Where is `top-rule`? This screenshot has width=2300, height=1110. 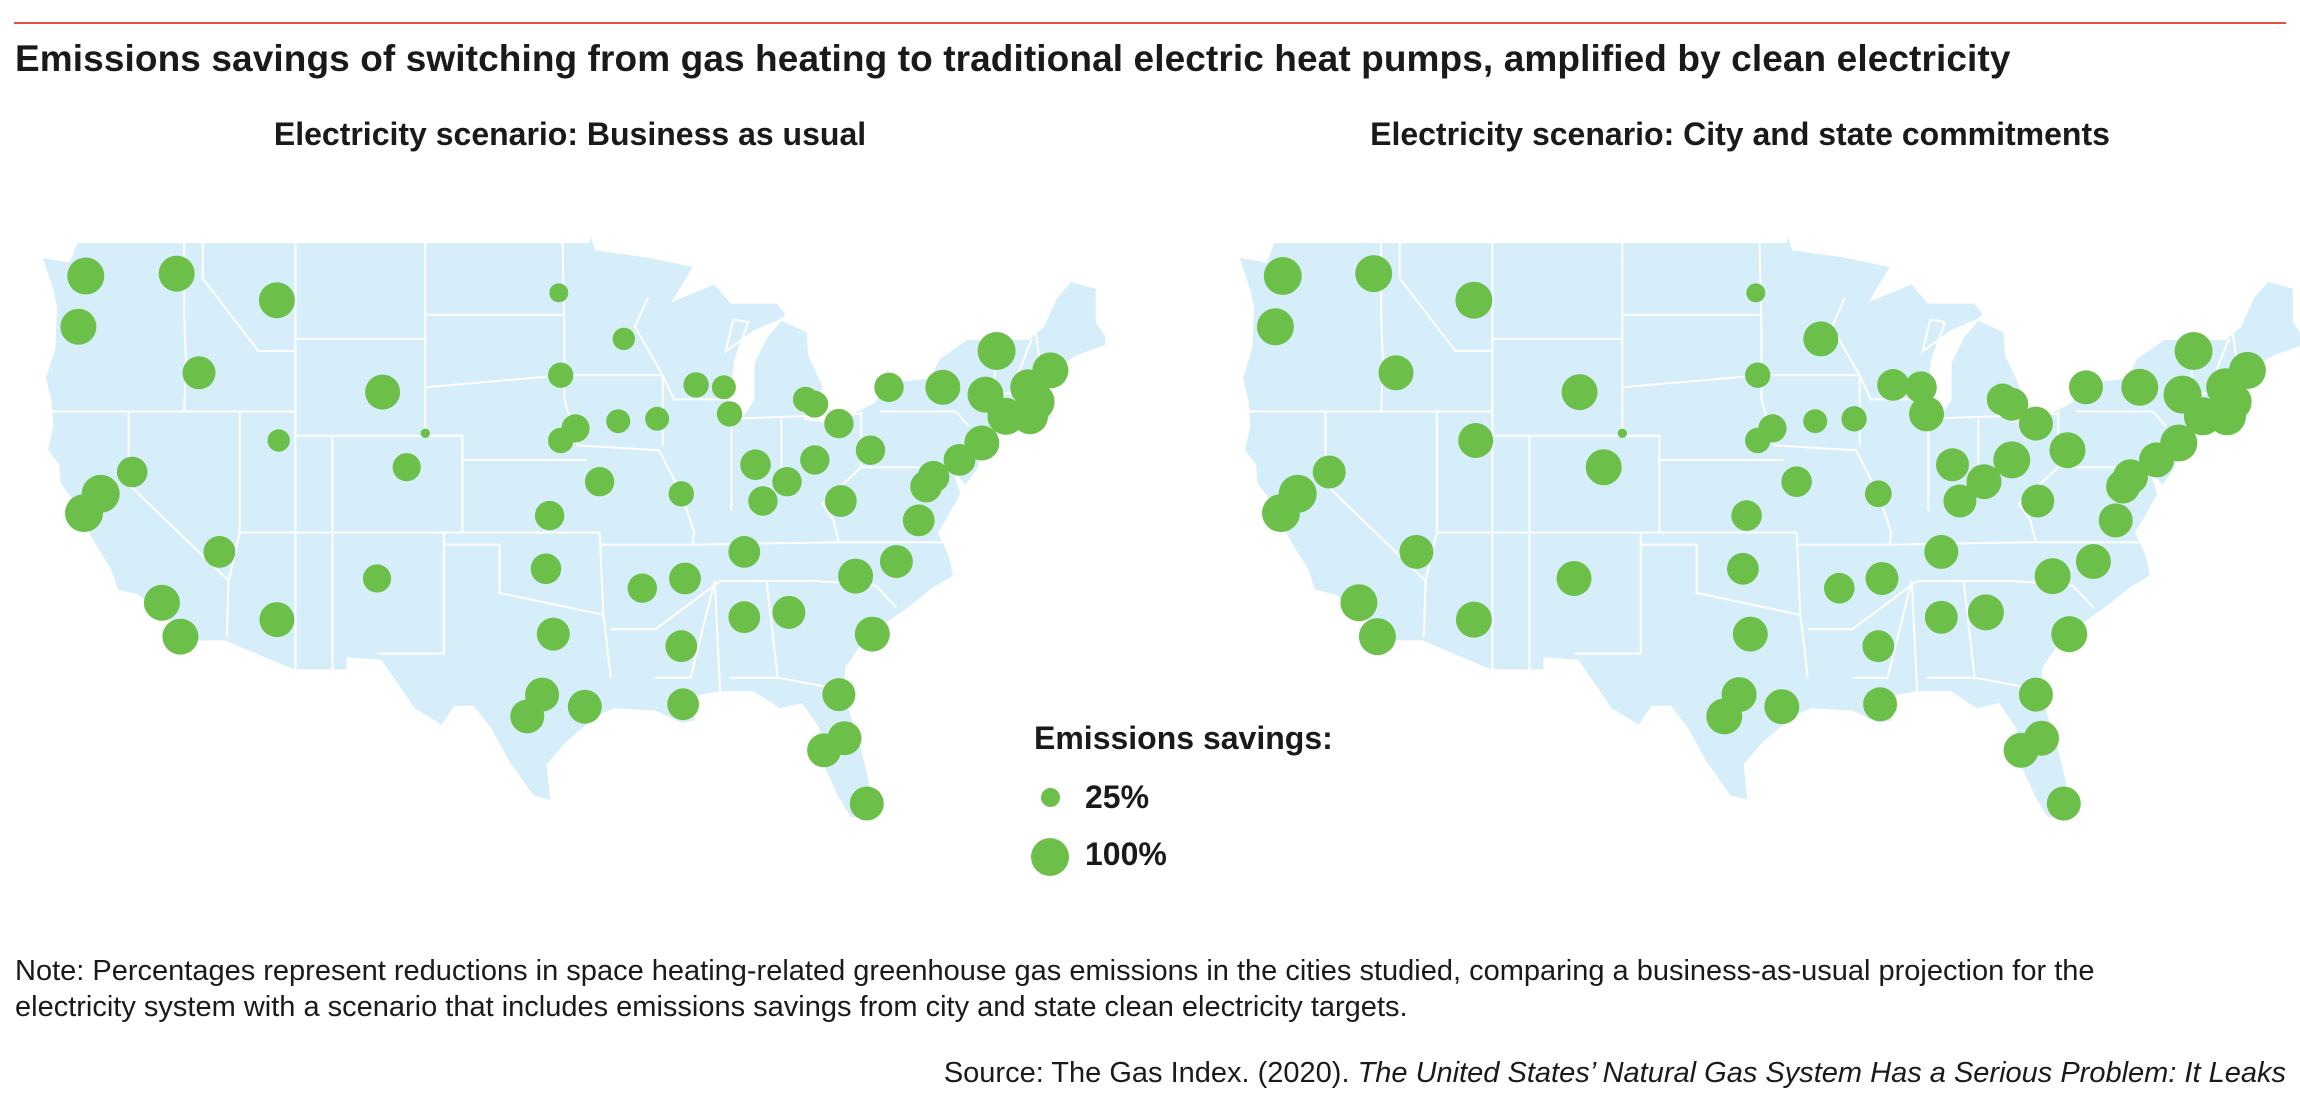
top-rule is located at coordinates (1150, 23).